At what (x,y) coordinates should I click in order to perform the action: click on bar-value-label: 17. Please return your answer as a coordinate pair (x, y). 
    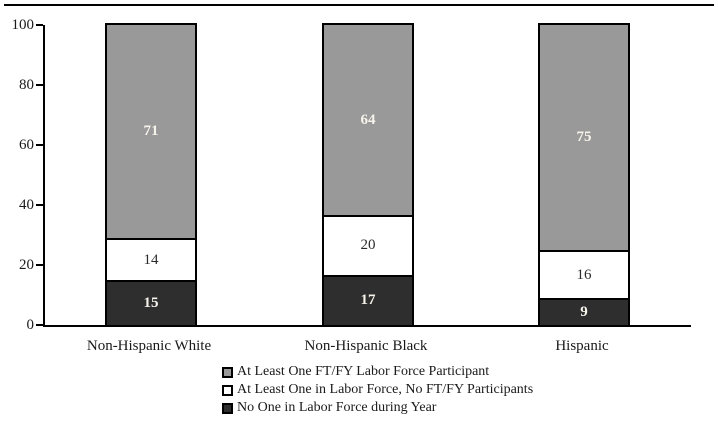
    Looking at the image, I should click on (368, 300).